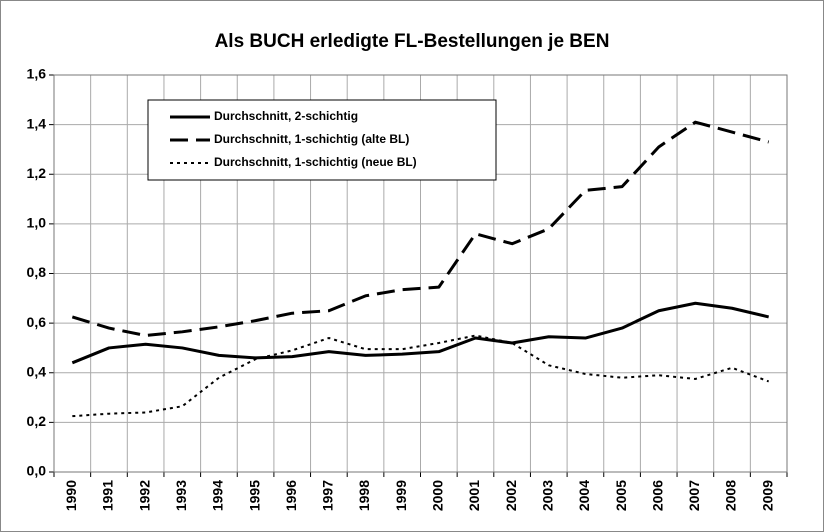  Describe the element at coordinates (37, 421) in the screenshot. I see `y-tick-label: 0,2` at that location.